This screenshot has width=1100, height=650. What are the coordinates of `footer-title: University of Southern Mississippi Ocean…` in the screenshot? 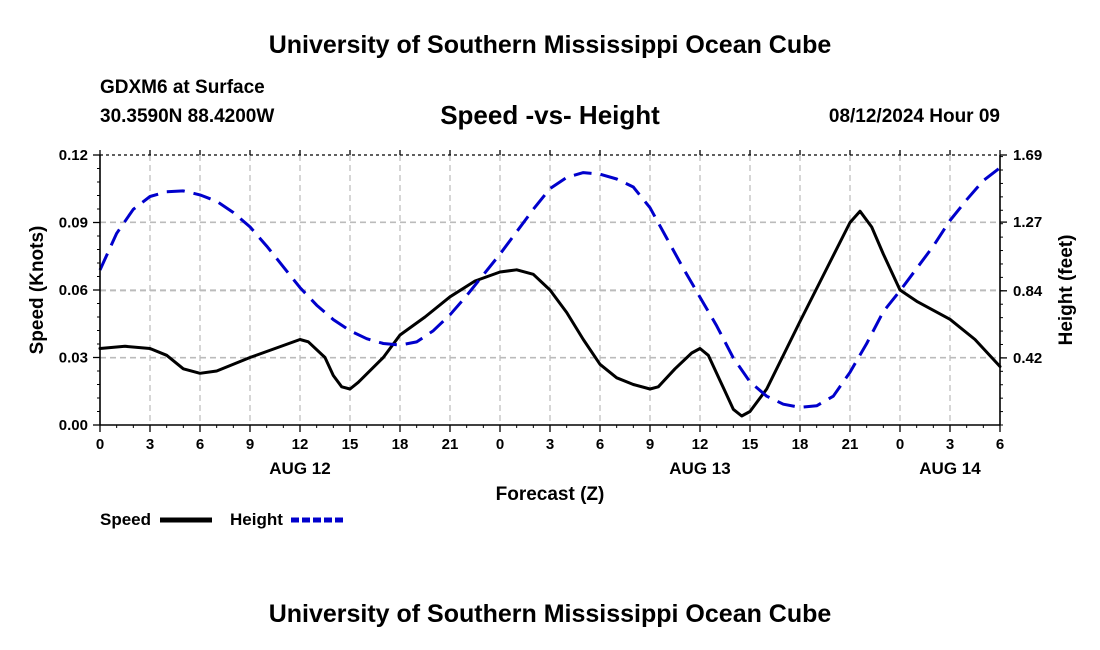 It's located at (550, 614).